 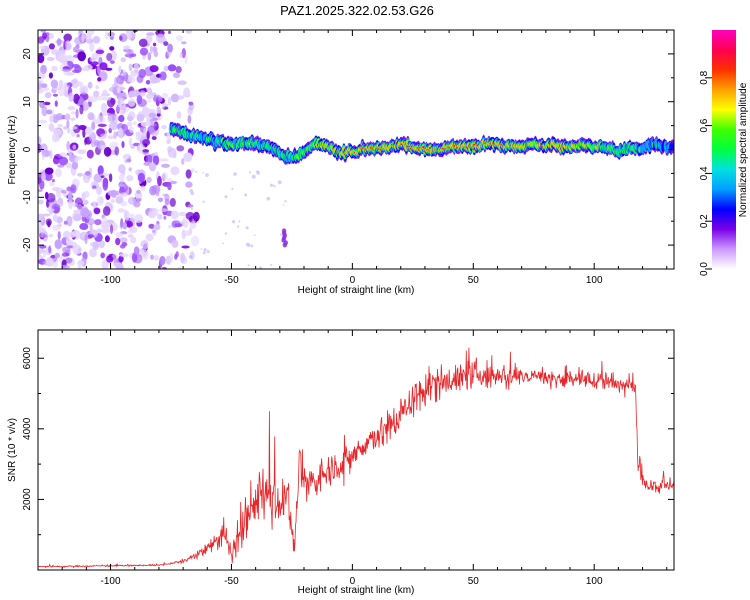 I want to click on colorbar-tick-label: 0.2, so click(x=704, y=221).